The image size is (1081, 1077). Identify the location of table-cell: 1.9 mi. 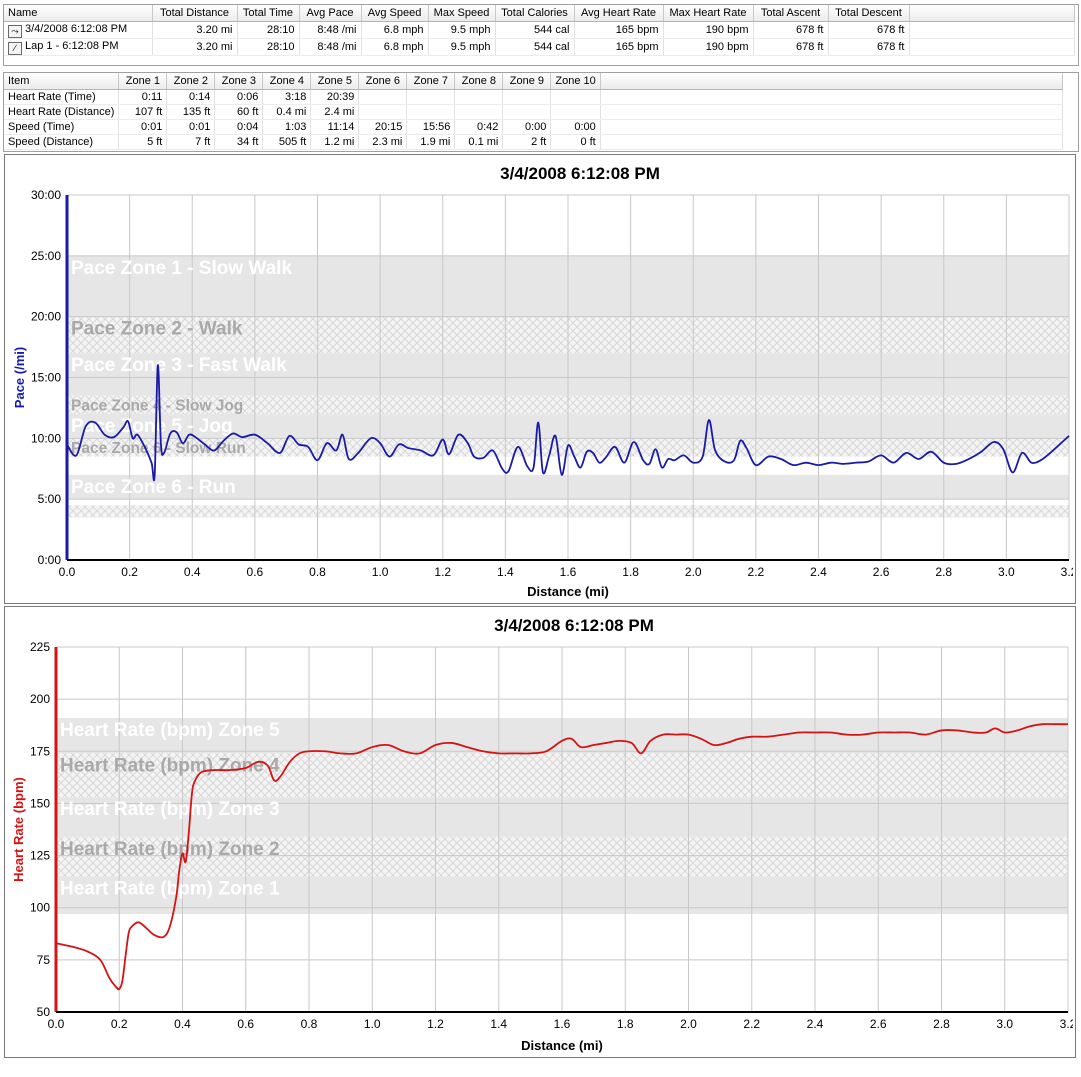
(431, 142).